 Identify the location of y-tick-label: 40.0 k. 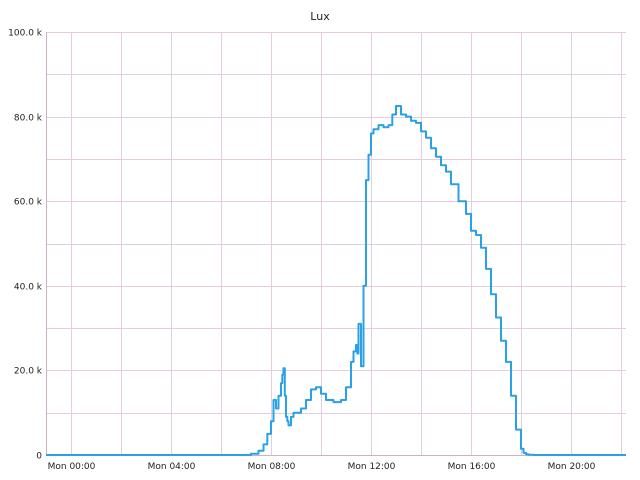
(28, 288).